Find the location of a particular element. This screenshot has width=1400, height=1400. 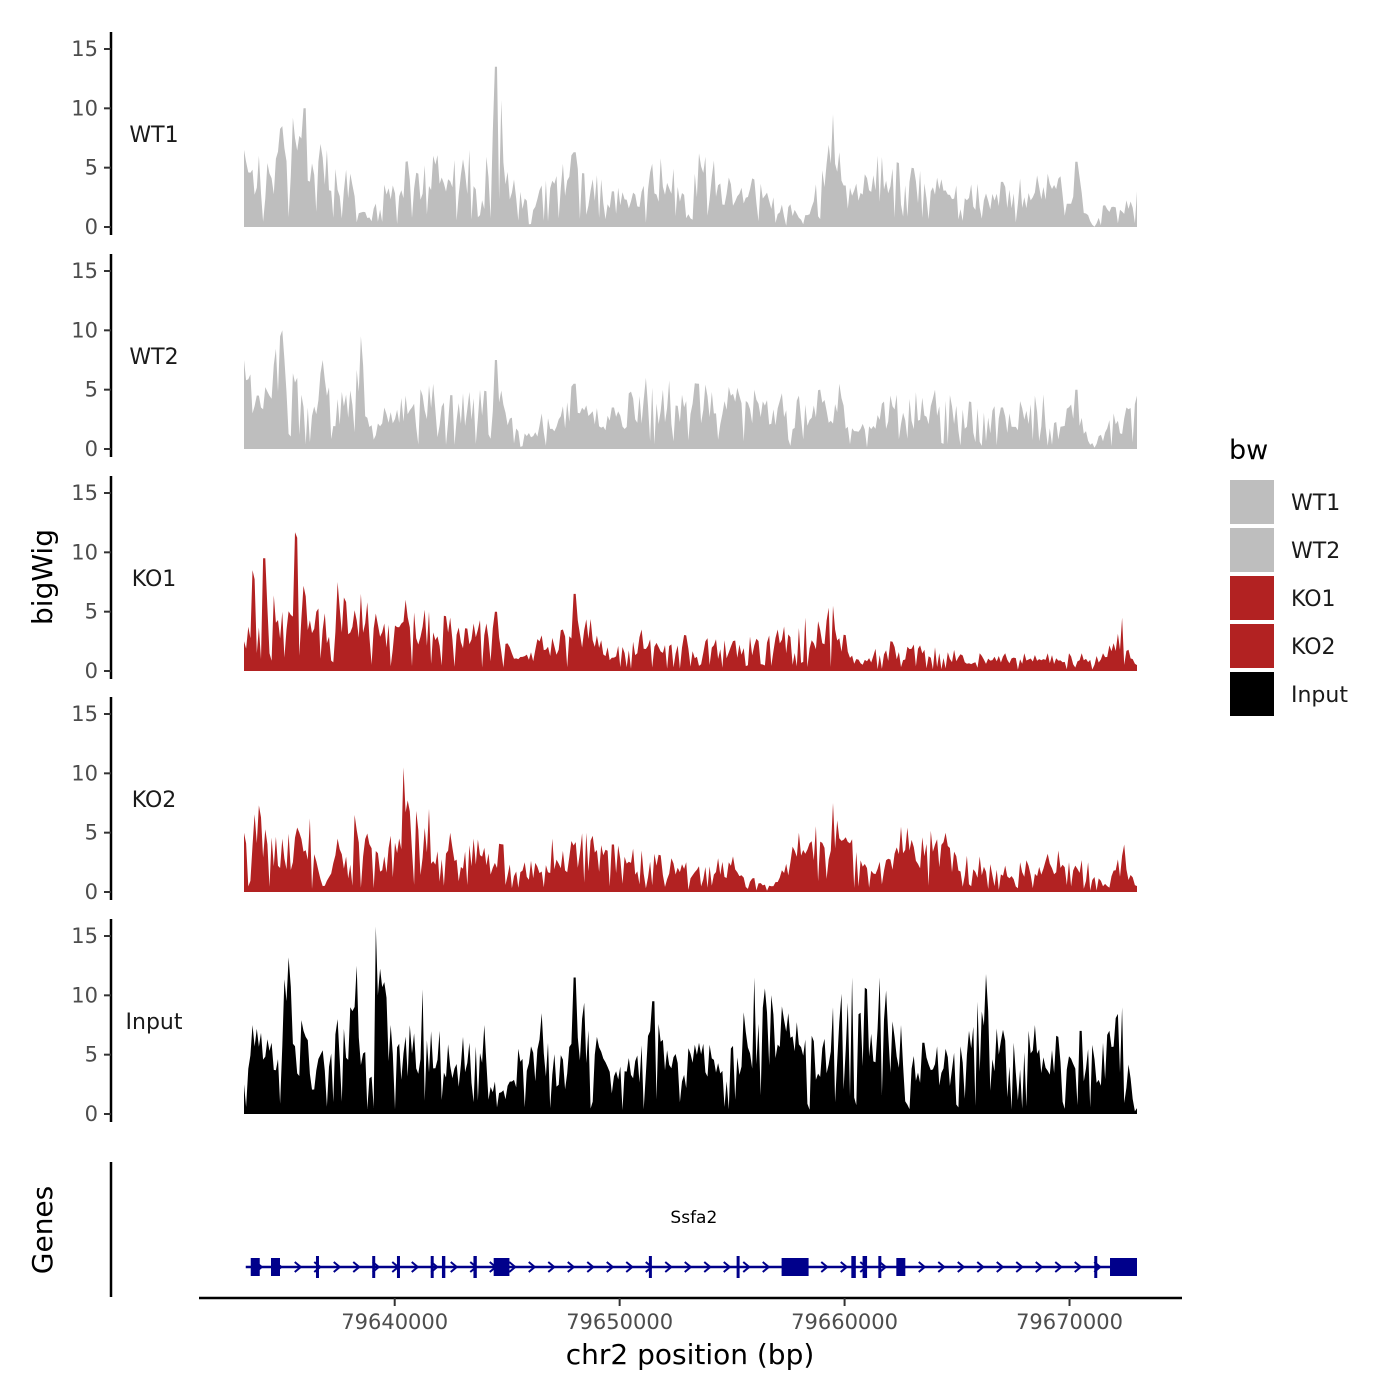

coverage-area-input is located at coordinates (690, 1020).